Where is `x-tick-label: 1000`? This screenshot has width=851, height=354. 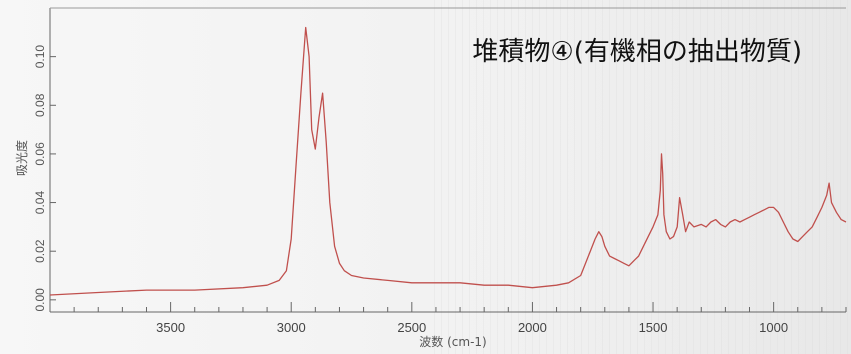 x-tick-label: 1000 is located at coordinates (773, 327).